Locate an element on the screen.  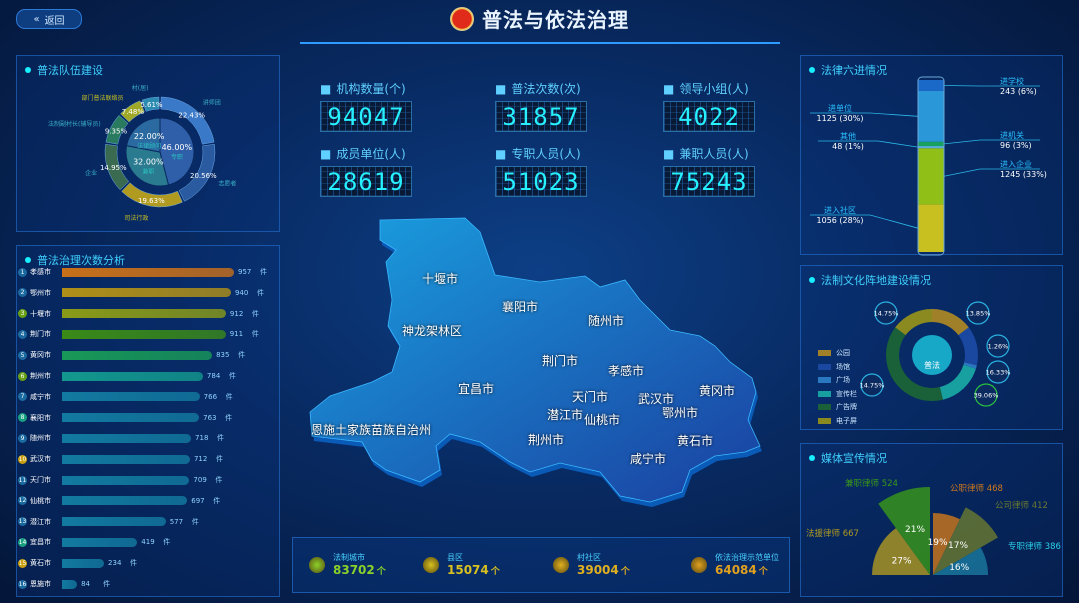
bar-row: 5 黄冈市 835 件 is located at coordinates (131, 355).